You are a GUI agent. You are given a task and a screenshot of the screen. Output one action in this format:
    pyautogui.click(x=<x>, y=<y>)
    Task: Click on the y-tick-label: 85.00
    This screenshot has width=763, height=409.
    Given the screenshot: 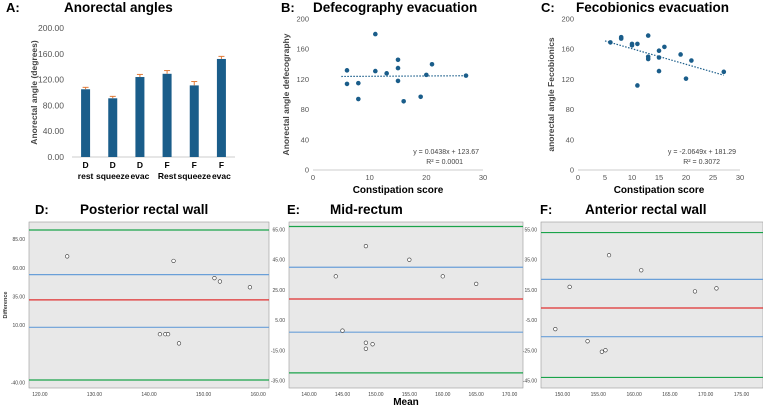 What is the action you would take?
    pyautogui.click(x=18, y=240)
    